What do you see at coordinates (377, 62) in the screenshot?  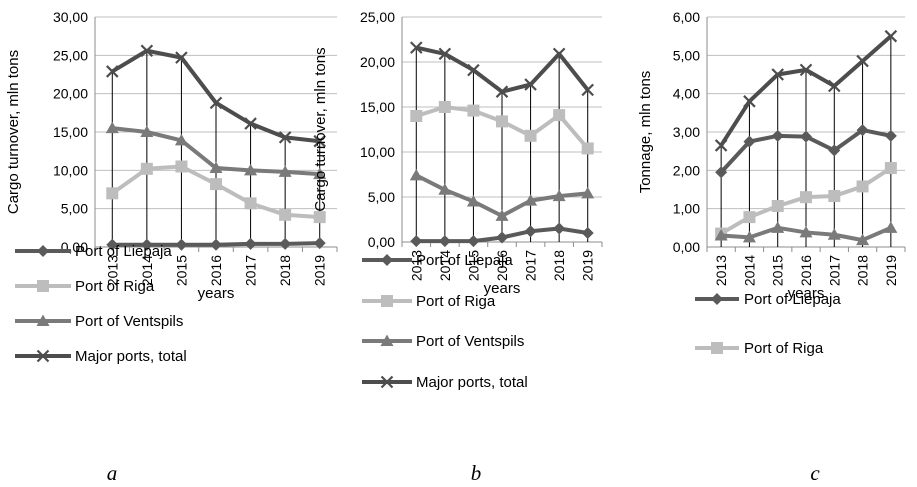 I see `y-tick-label: 20,00` at bounding box center [377, 62].